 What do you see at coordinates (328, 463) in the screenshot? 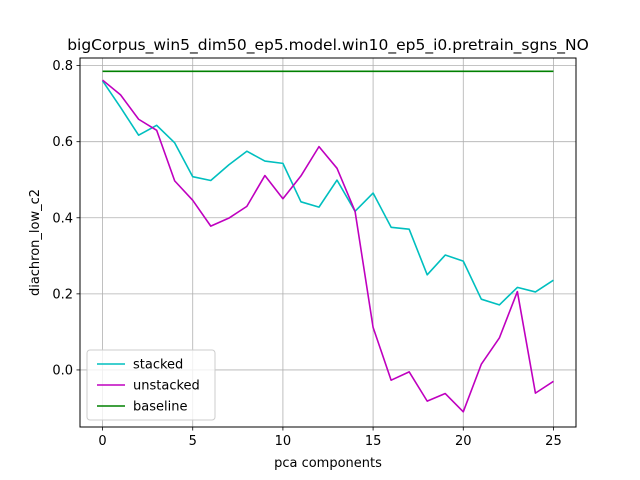
I see `x-axis-label: pca components` at bounding box center [328, 463].